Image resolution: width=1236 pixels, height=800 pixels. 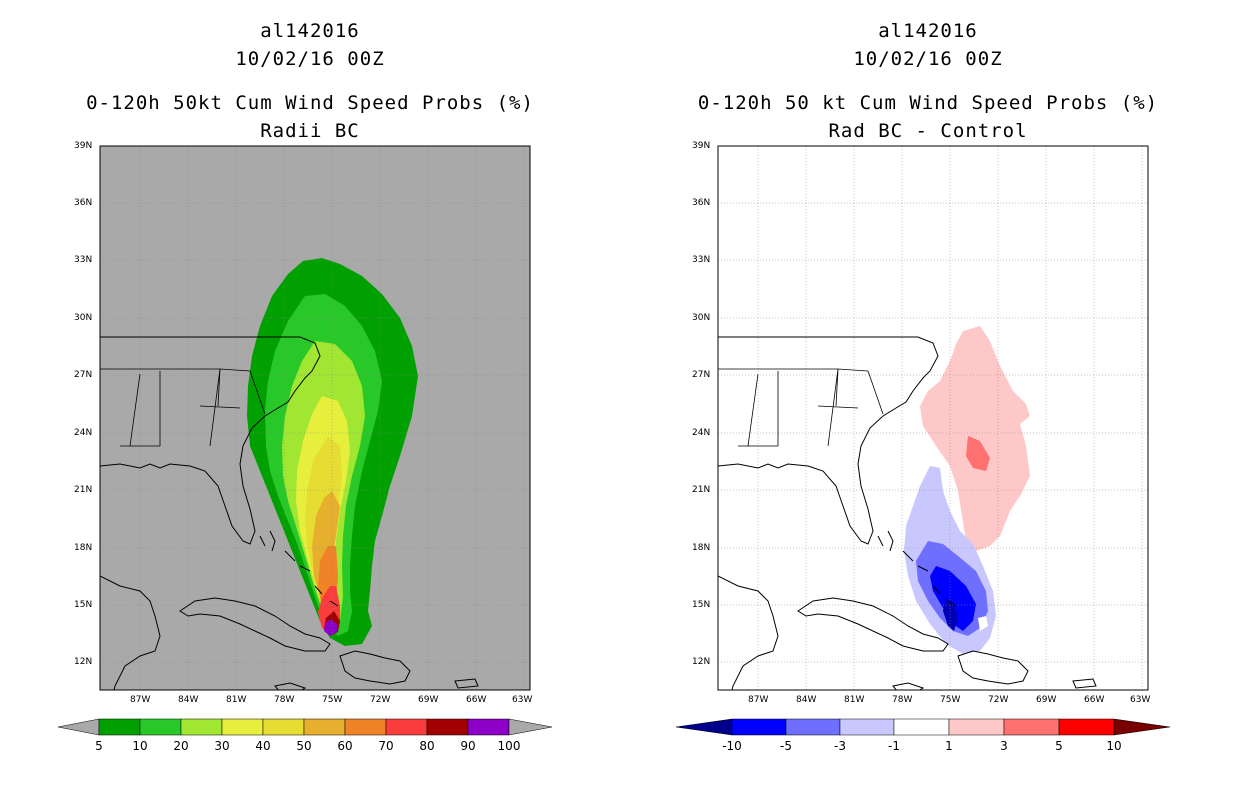 What do you see at coordinates (83, 203) in the screenshot?
I see `left-lat-label: 36N` at bounding box center [83, 203].